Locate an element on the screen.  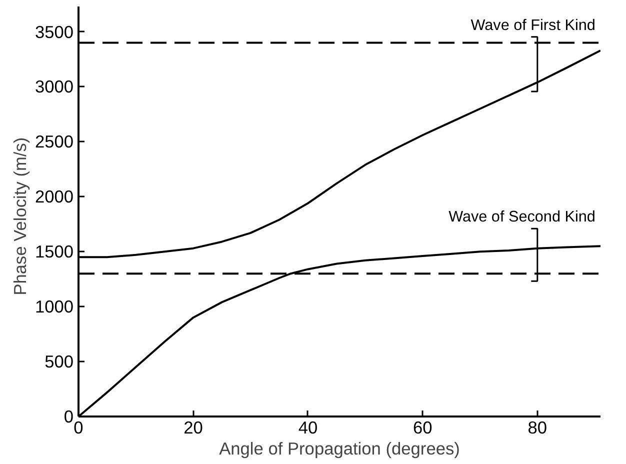
y-axis-title: Phase Velocity (m/s) is located at coordinates (20, 216).